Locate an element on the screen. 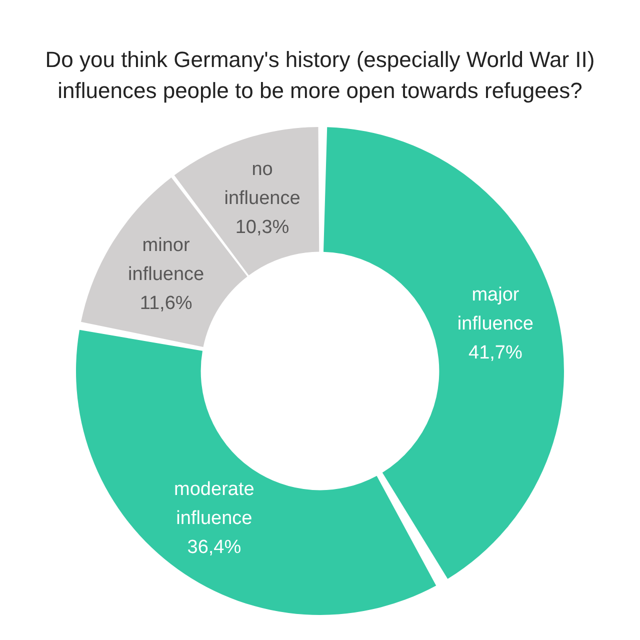  slice-label: minor influence is located at coordinates (166, 259).